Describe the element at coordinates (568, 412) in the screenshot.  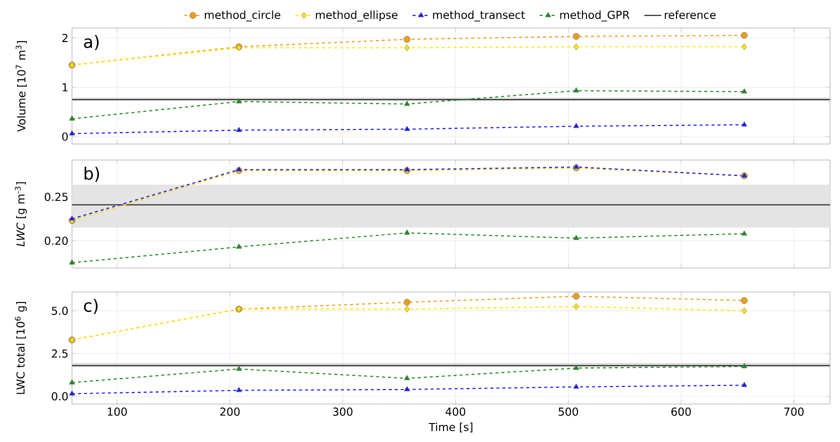
I see `x-tick-label: 500` at that location.